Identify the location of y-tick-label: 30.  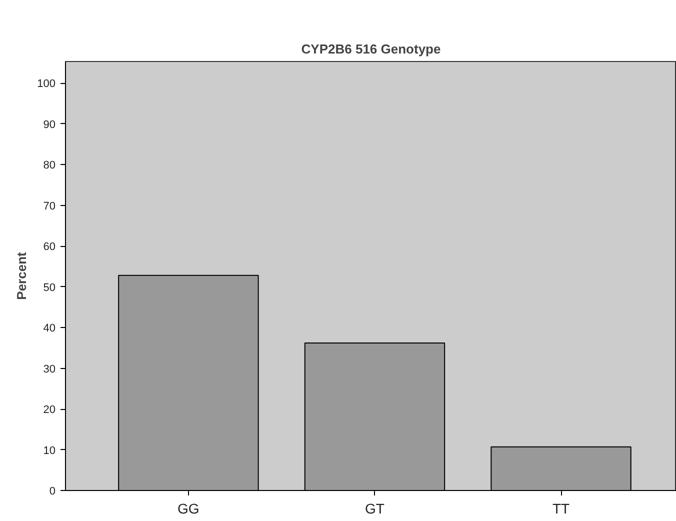
(49, 369).